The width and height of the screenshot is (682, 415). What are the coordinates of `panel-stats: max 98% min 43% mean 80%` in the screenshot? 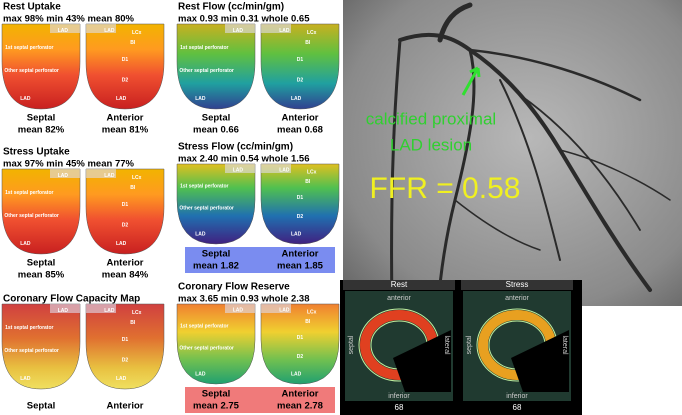 It's located at (69, 19).